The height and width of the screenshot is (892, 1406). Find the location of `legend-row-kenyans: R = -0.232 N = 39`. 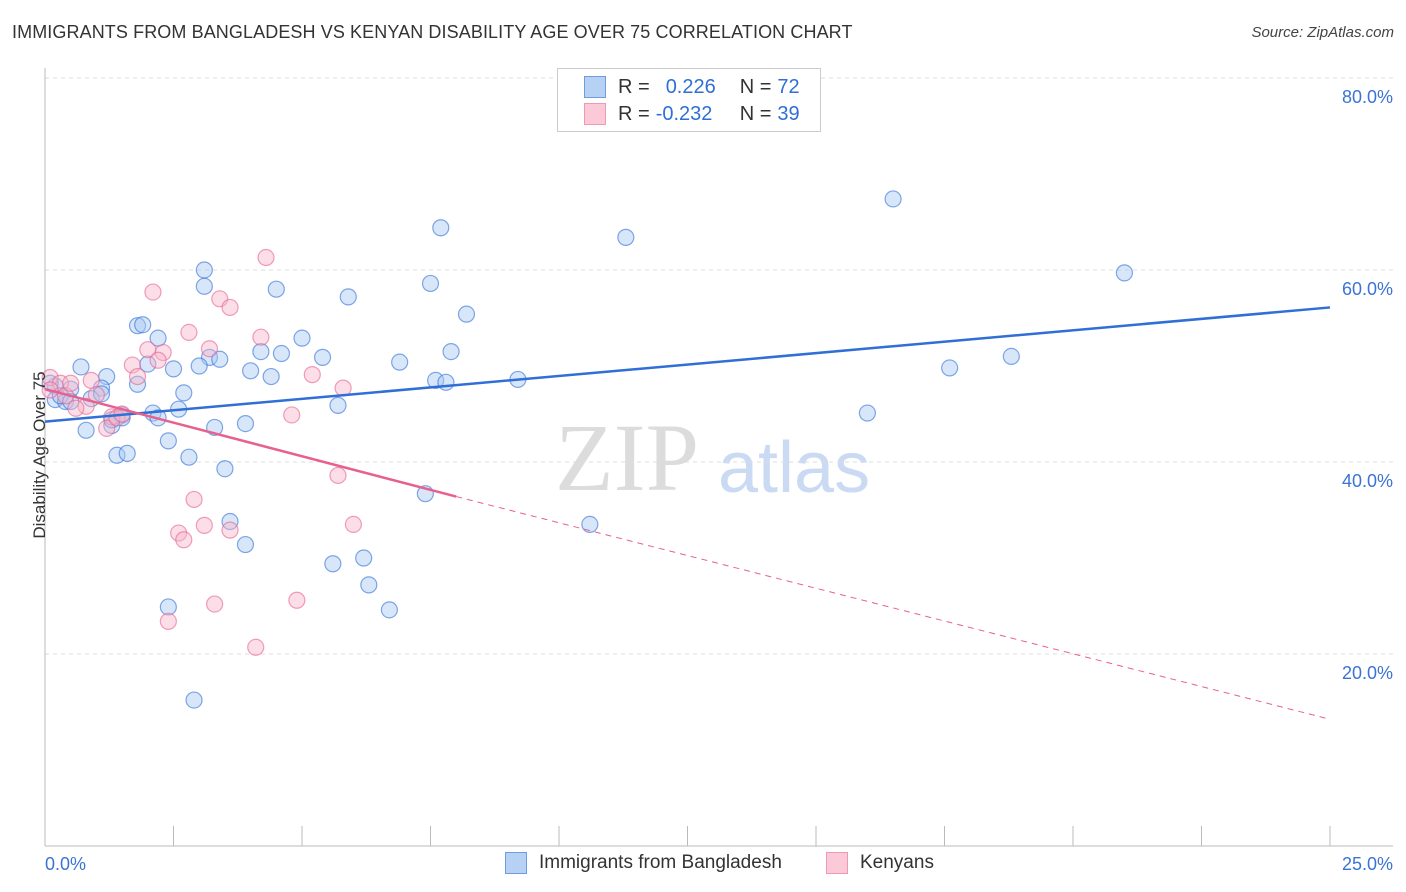

legend-row-kenyans: R = -0.232 N = 39 is located at coordinates (692, 114).